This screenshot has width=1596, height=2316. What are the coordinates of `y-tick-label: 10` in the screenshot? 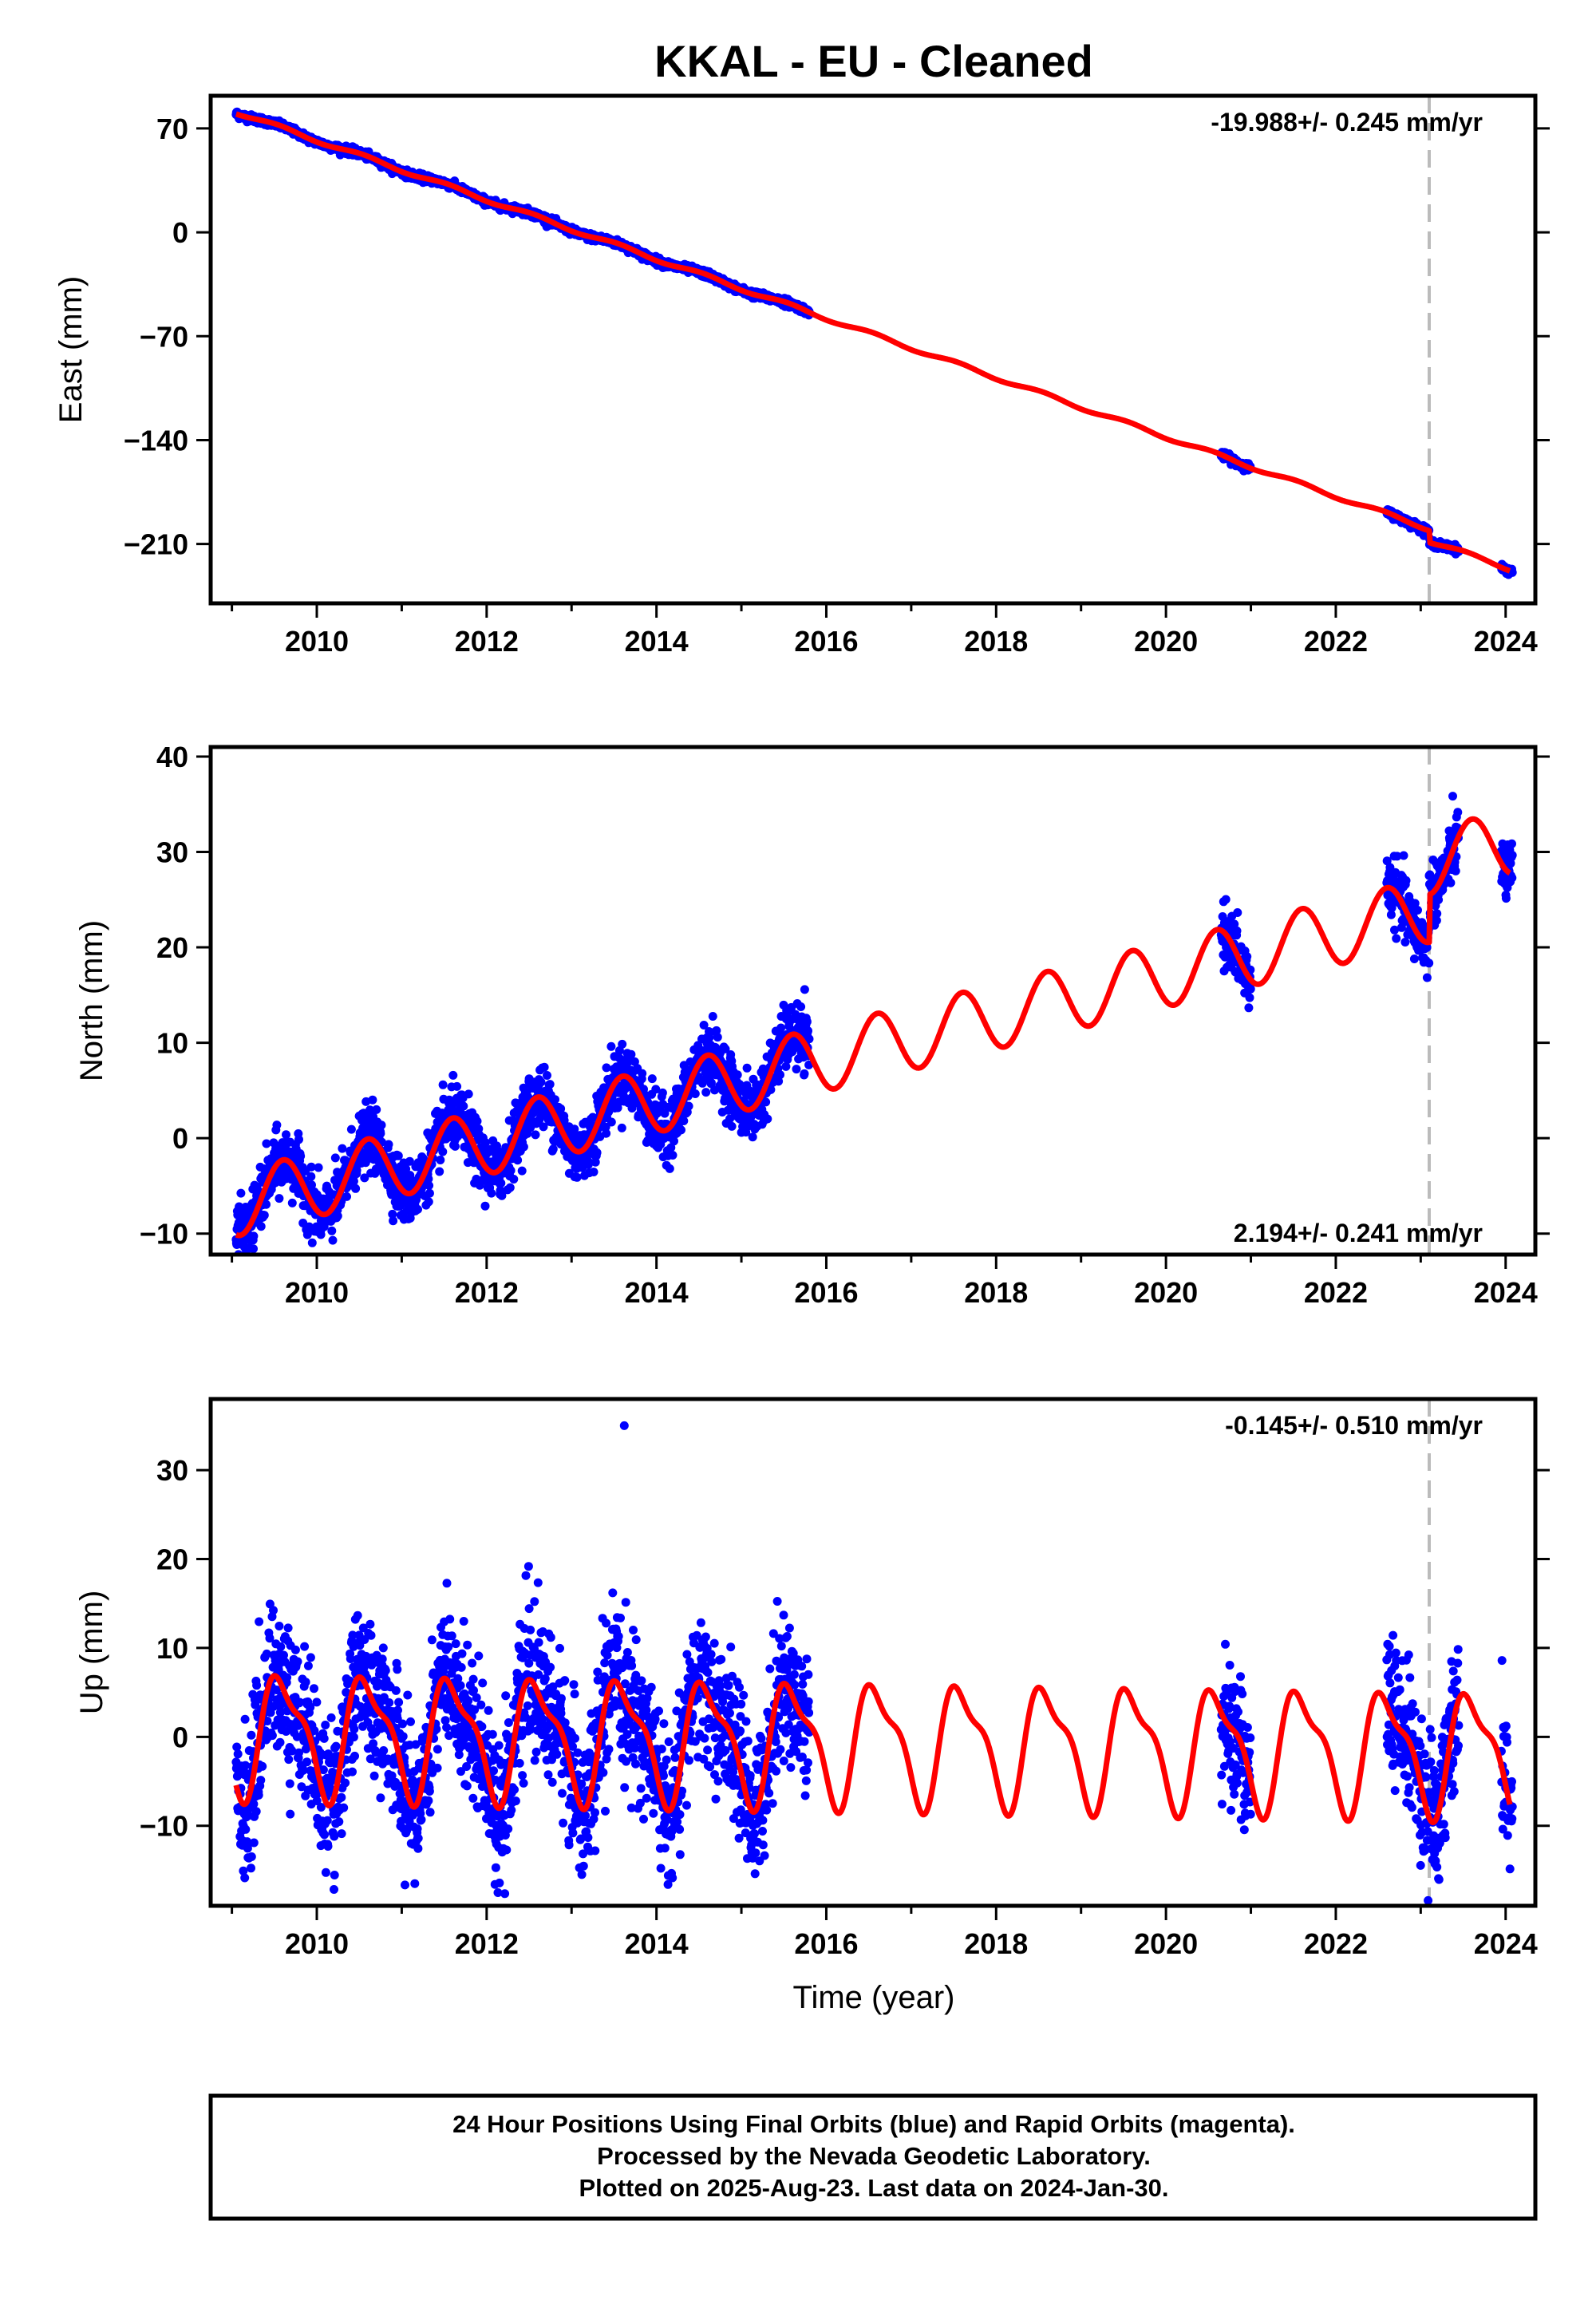 It's located at (172, 1043).